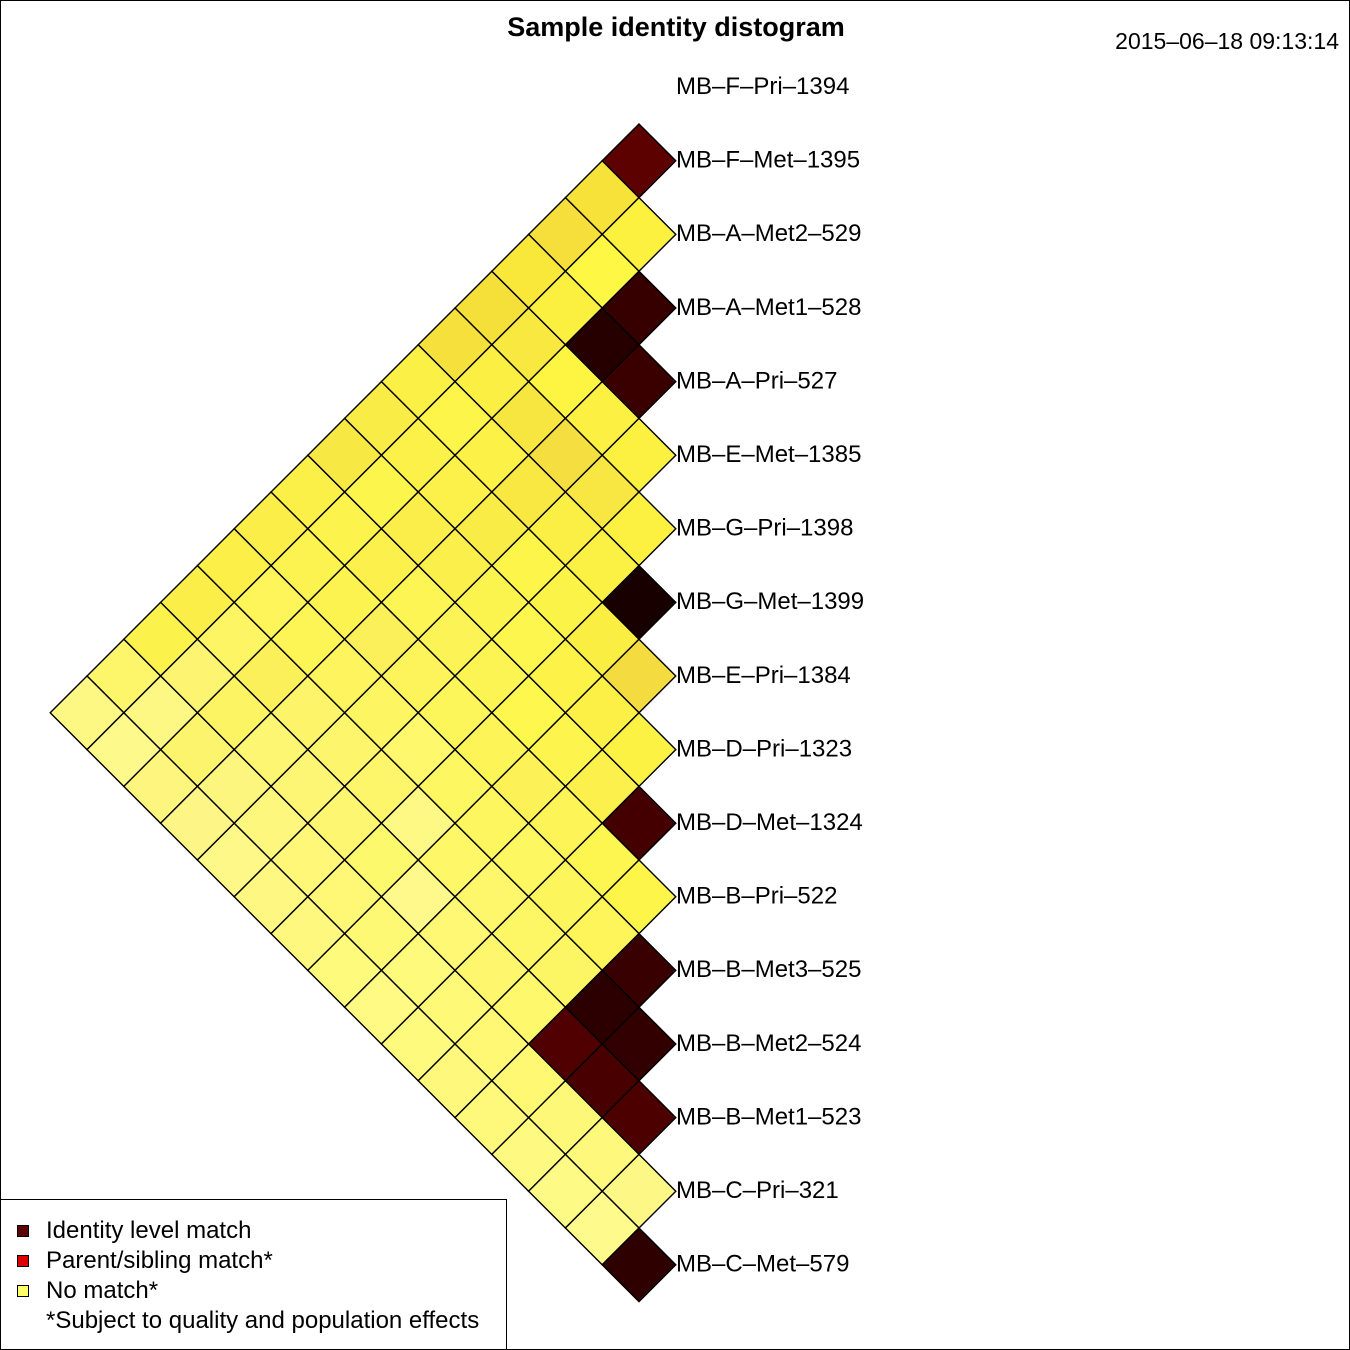  What do you see at coordinates (676, 27) in the screenshot?
I see `chart-title: Sample identity distogram` at bounding box center [676, 27].